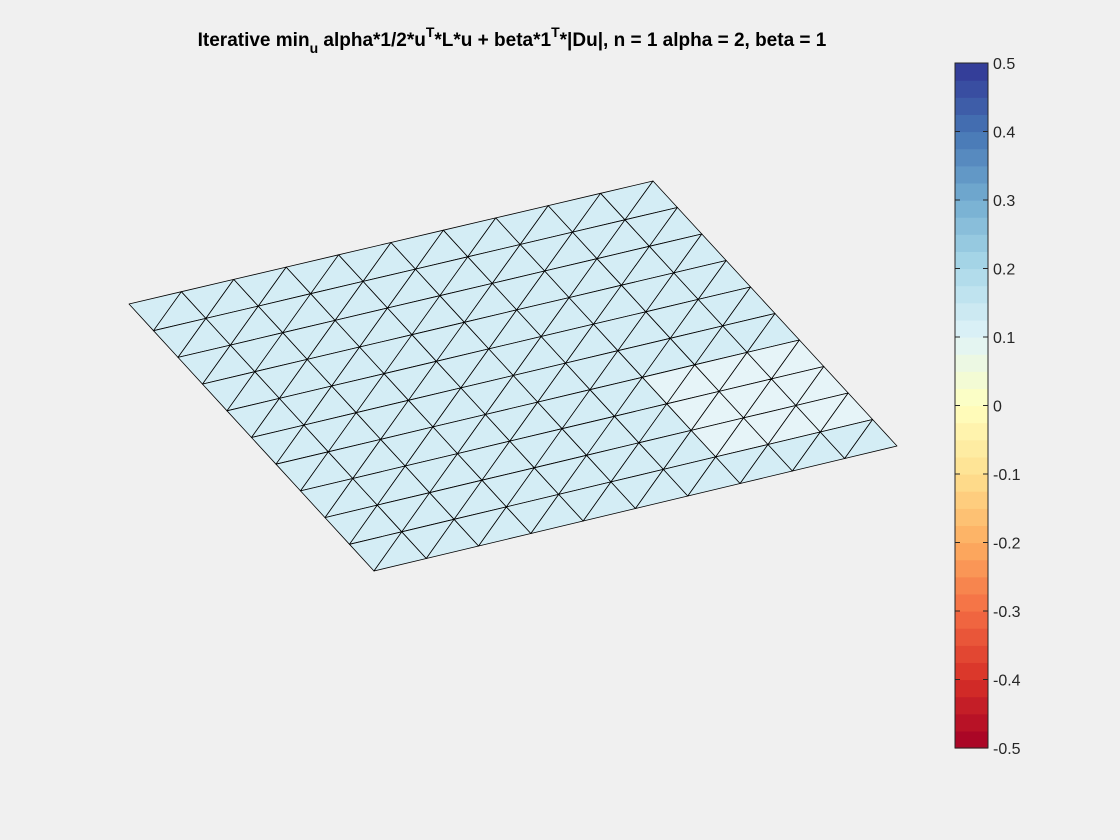 The height and width of the screenshot is (840, 1120). I want to click on colorbar-tick-label: 0.5, so click(1004, 64).